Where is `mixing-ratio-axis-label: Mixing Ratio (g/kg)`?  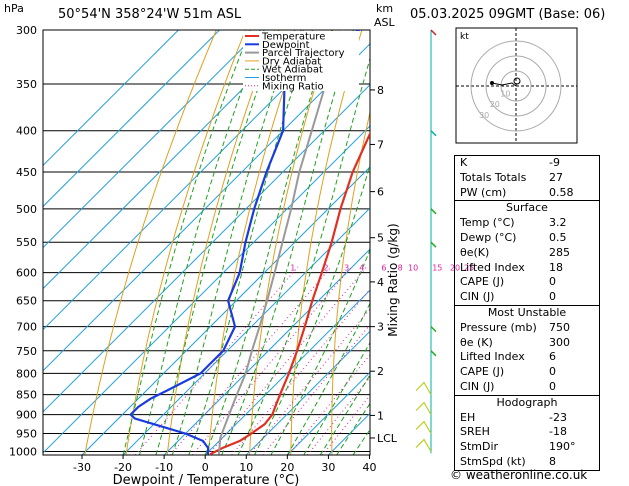 mixing-ratio-axis-label: Mixing Ratio (g/kg) is located at coordinates (393, 279).